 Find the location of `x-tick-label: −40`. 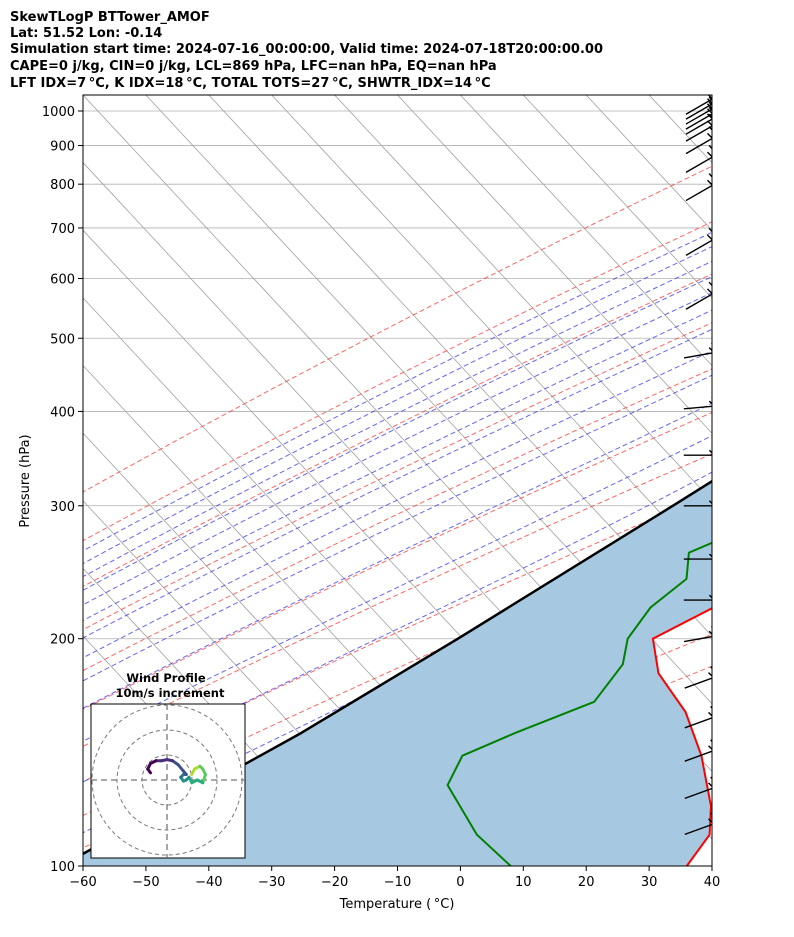

x-tick-label: −40 is located at coordinates (208, 882).